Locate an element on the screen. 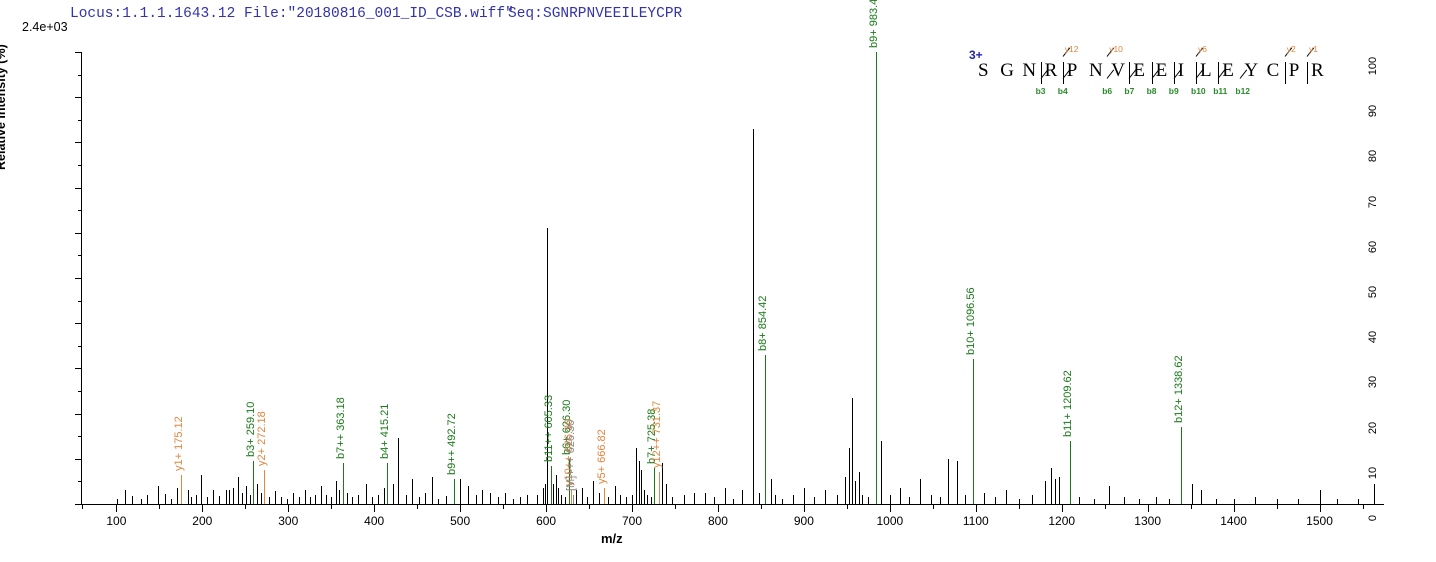 Image resolution: width=1436 pixels, height=562 pixels. y-tick-label: 0 is located at coordinates (1373, 518).